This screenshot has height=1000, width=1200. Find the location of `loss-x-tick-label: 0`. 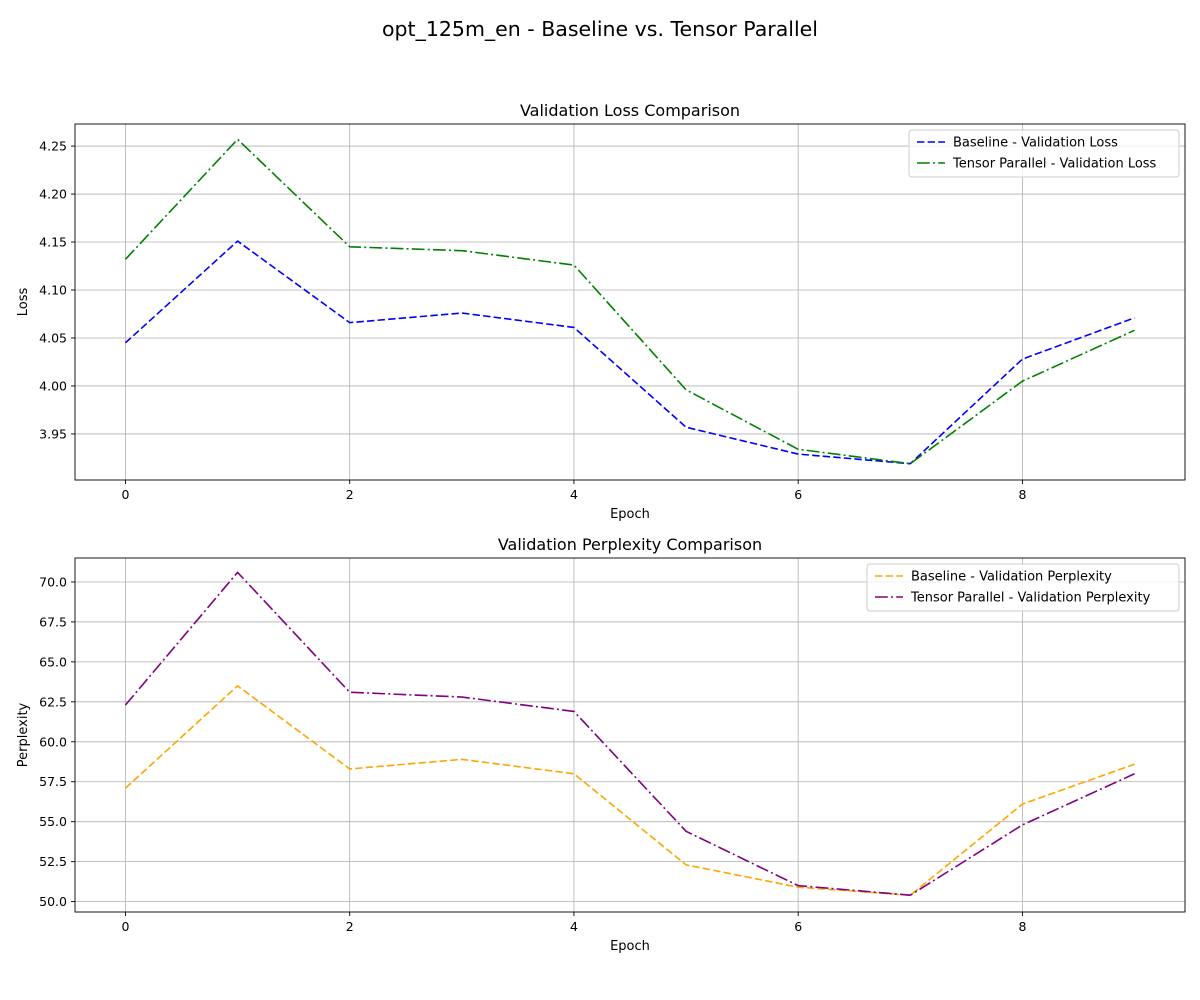

loss-x-tick-label: 0 is located at coordinates (125, 494).